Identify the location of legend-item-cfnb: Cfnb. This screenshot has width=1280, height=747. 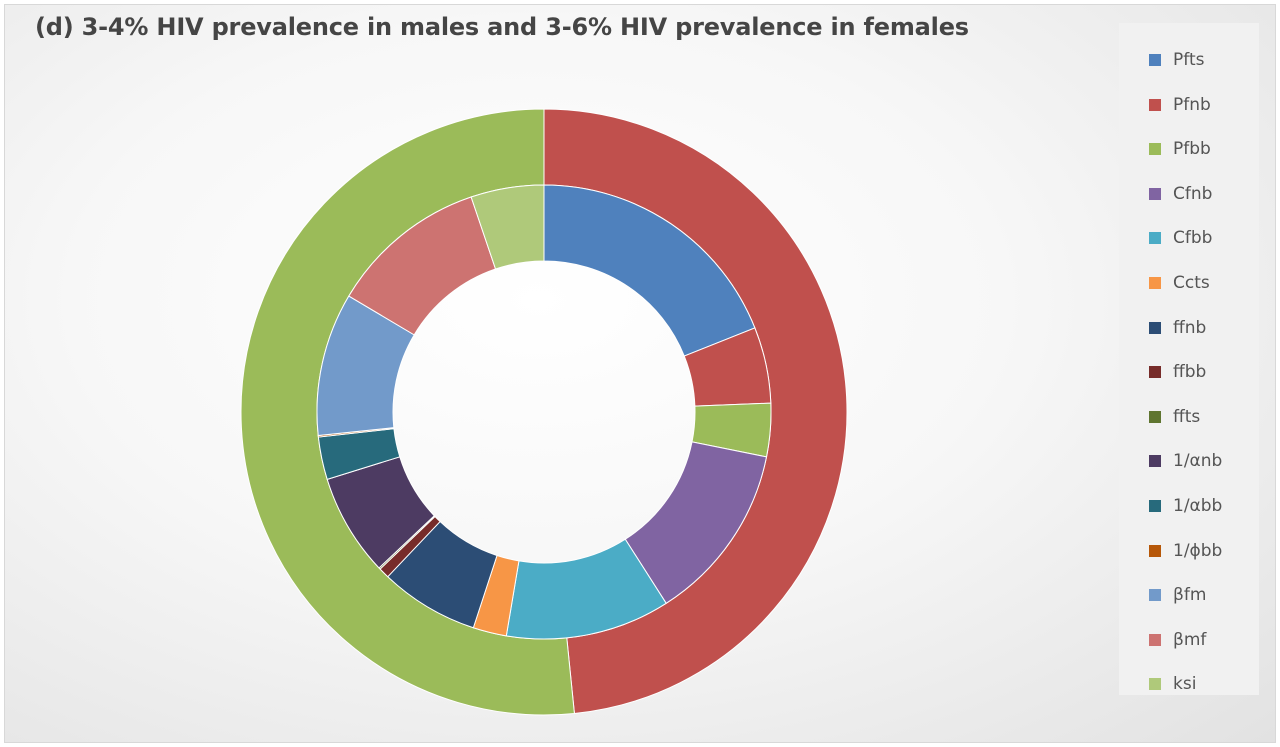
(1180, 194).